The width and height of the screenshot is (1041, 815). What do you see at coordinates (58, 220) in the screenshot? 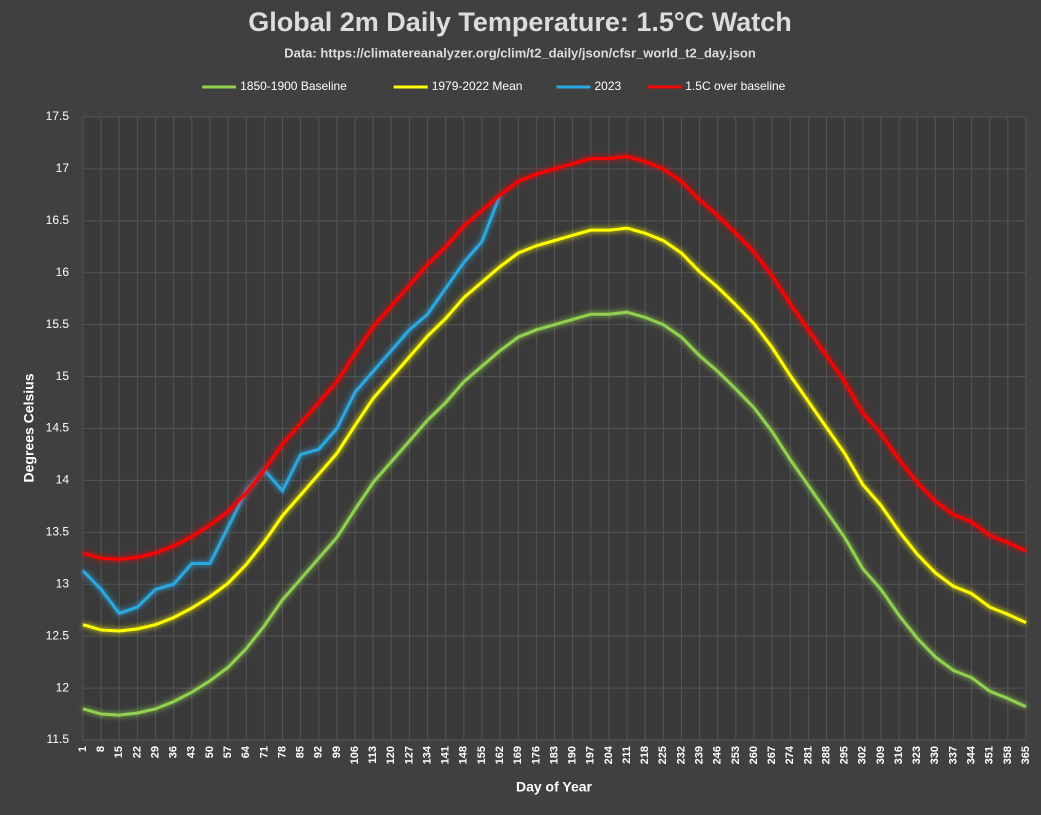
I see `y-tick-label: 16.5` at bounding box center [58, 220].